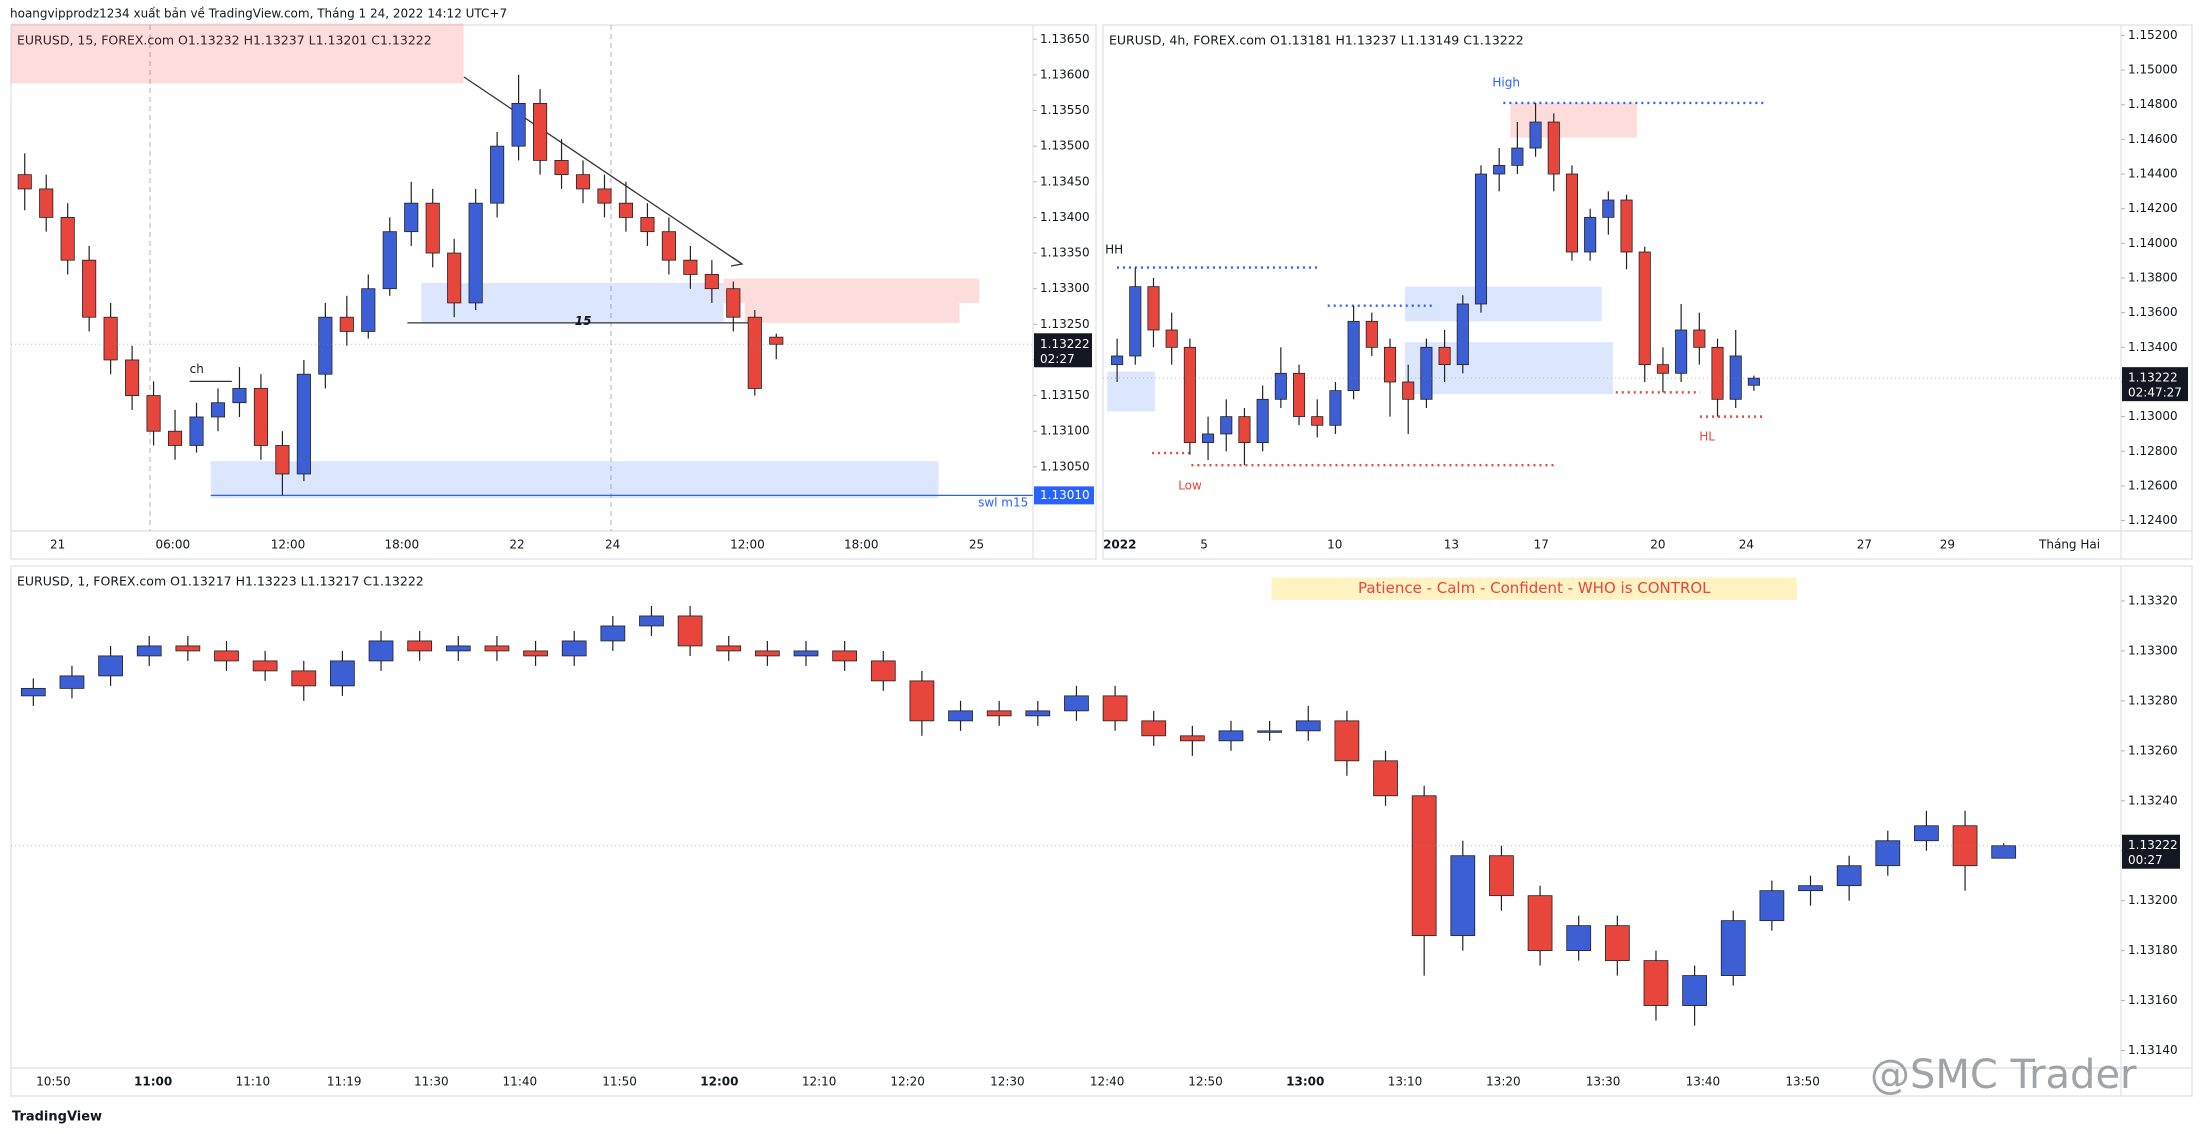 The height and width of the screenshot is (1134, 2203). Describe the element at coordinates (1205, 1082) in the screenshot. I see `x-tick-label: 12:50` at that location.